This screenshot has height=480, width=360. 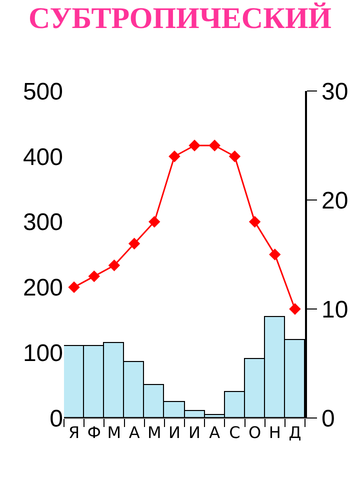 What do you see at coordinates (42, 222) in the screenshot?
I see `y-tick-label: 300` at bounding box center [42, 222].